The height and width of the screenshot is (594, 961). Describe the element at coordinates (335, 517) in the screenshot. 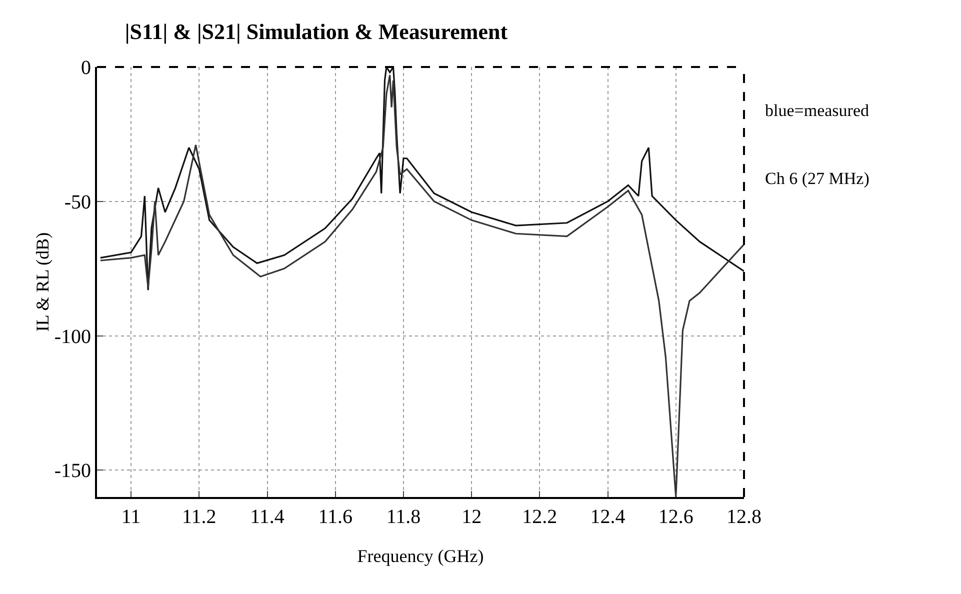

I see `x-tick-label: 11.6` at that location.